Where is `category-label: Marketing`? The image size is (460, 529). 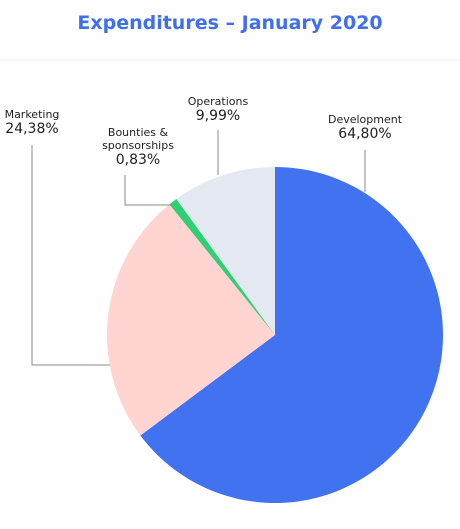
category-label: Marketing is located at coordinates (32, 114).